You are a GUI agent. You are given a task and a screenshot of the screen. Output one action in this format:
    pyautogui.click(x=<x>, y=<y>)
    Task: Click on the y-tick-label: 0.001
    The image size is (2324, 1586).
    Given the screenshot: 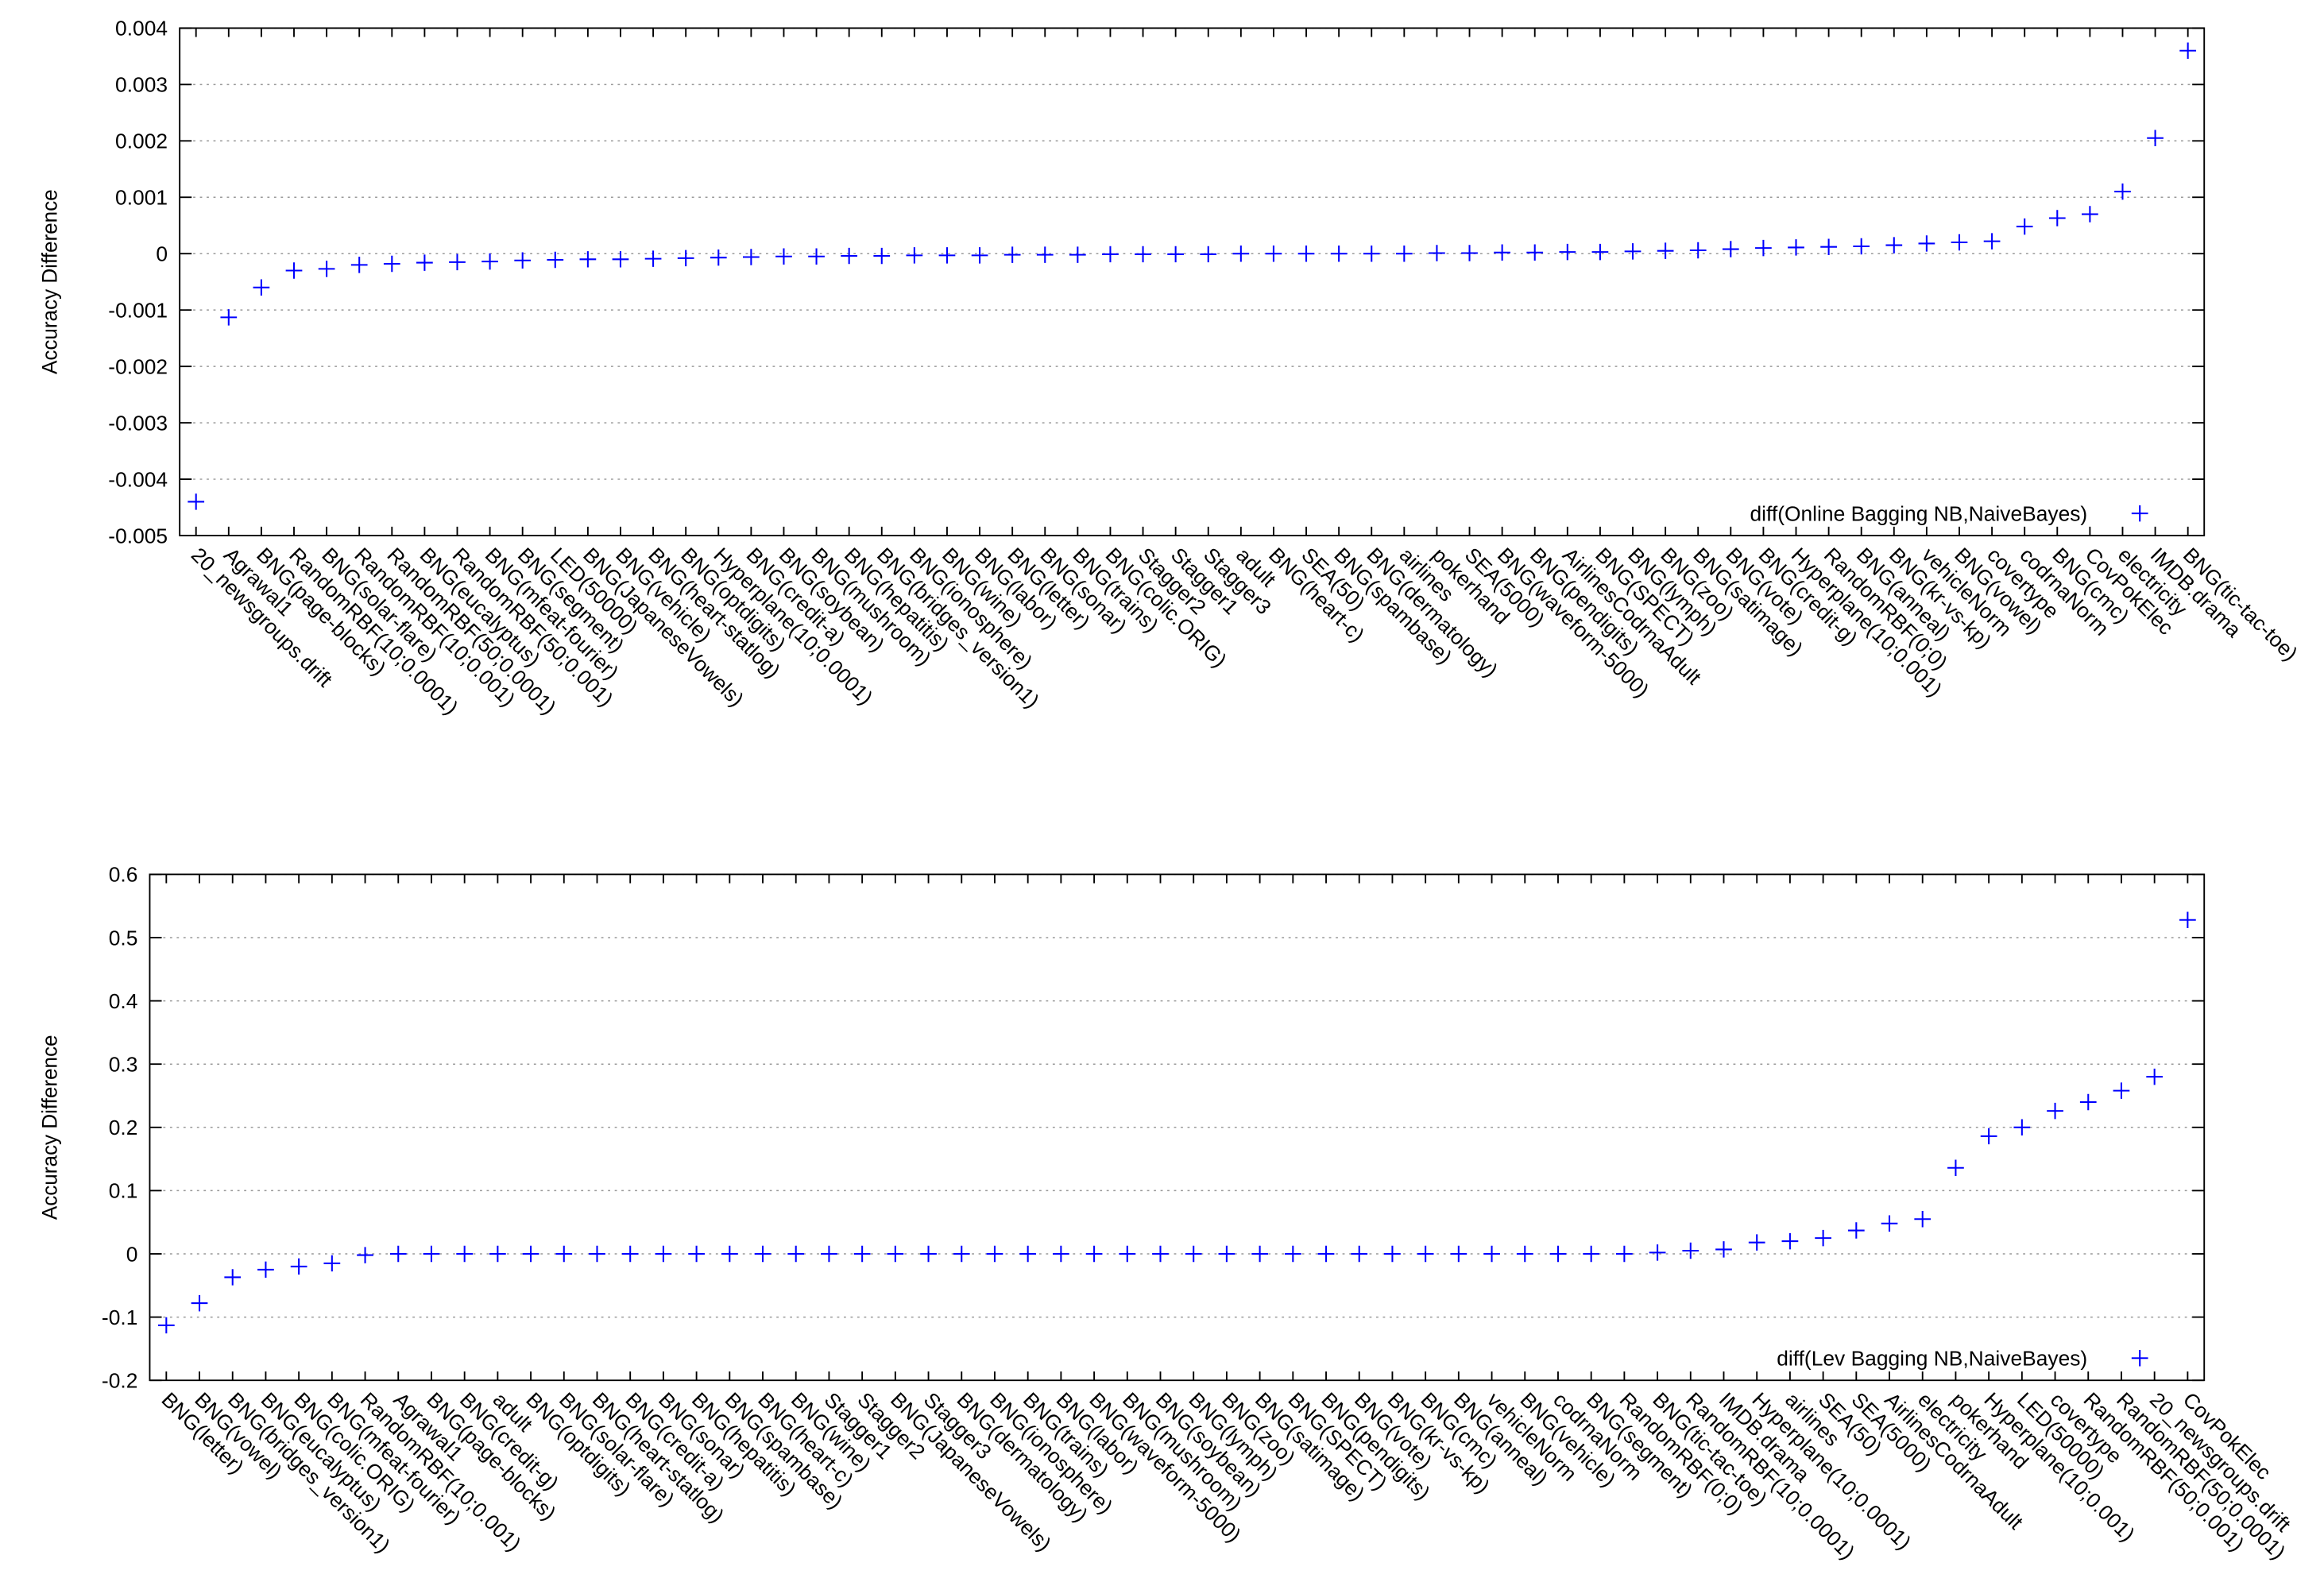 What is the action you would take?
    pyautogui.click(x=141, y=198)
    